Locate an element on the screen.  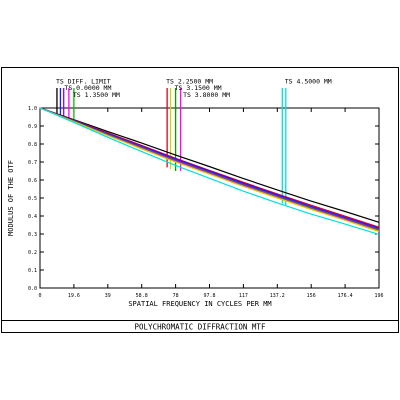
legend-label: TS 0.0000 MM is located at coordinates (87, 88).